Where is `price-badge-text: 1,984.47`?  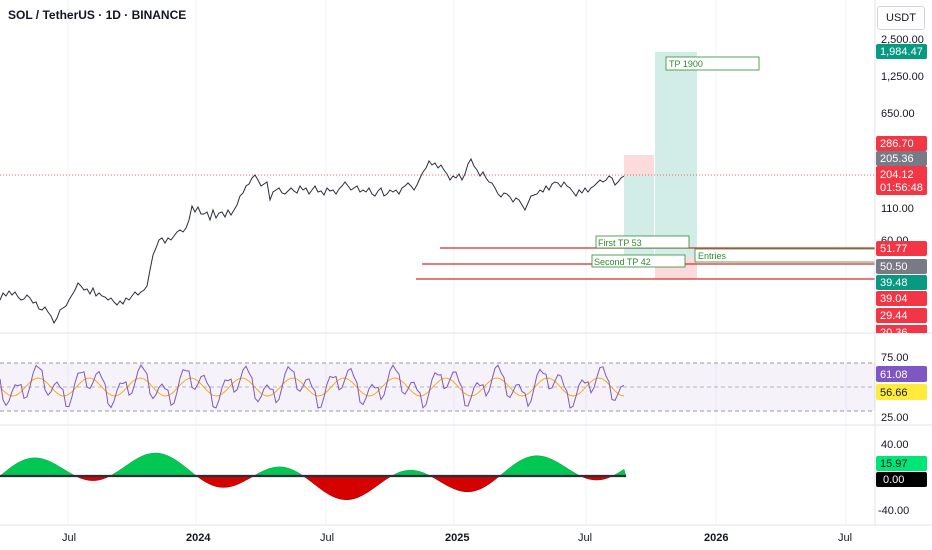
price-badge-text: 1,984.47 is located at coordinates (901, 52).